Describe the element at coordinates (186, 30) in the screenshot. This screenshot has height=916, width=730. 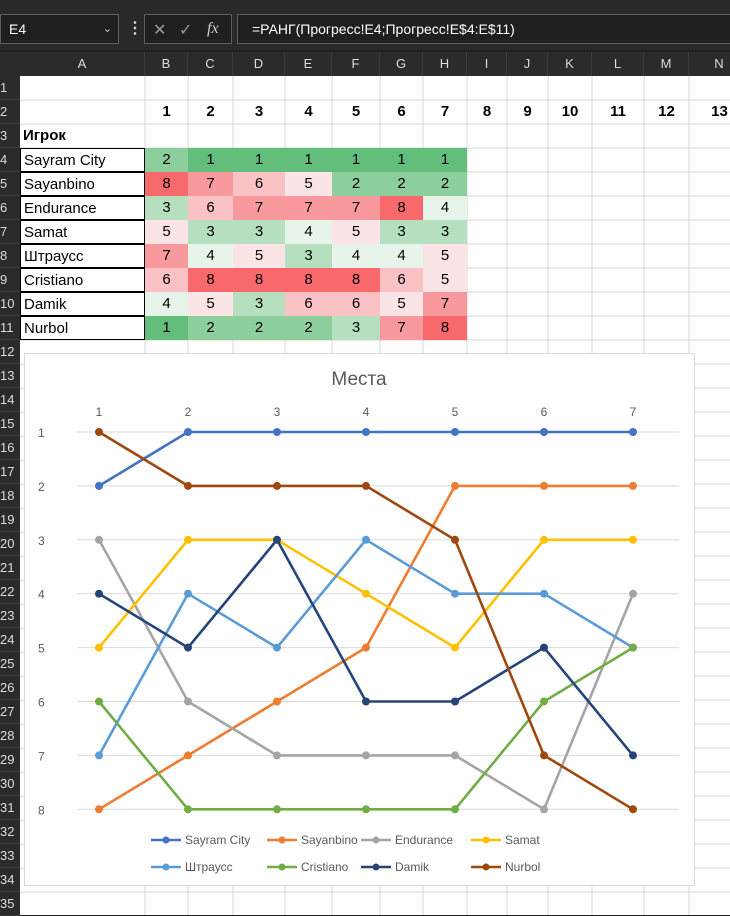
I see `confirm-icon: ✓` at that location.